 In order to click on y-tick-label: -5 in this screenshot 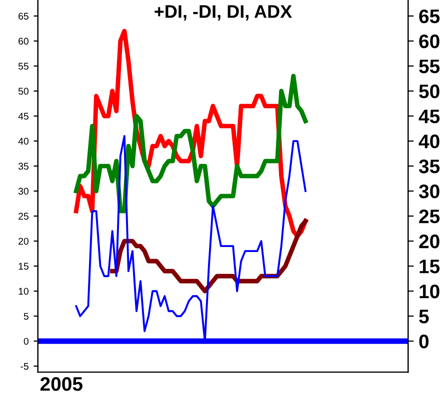, I will do `click(24, 366)`.